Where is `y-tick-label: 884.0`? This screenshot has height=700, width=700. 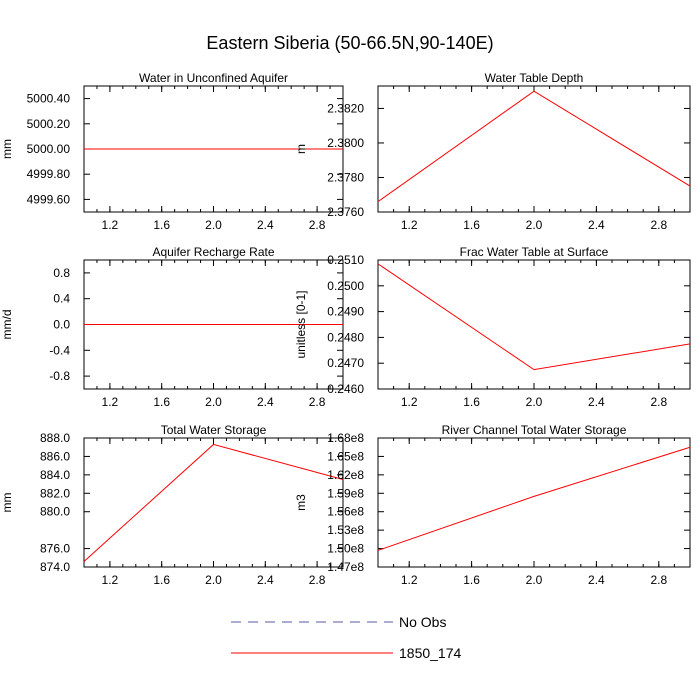 y-tick-label: 884.0 is located at coordinates (55, 475).